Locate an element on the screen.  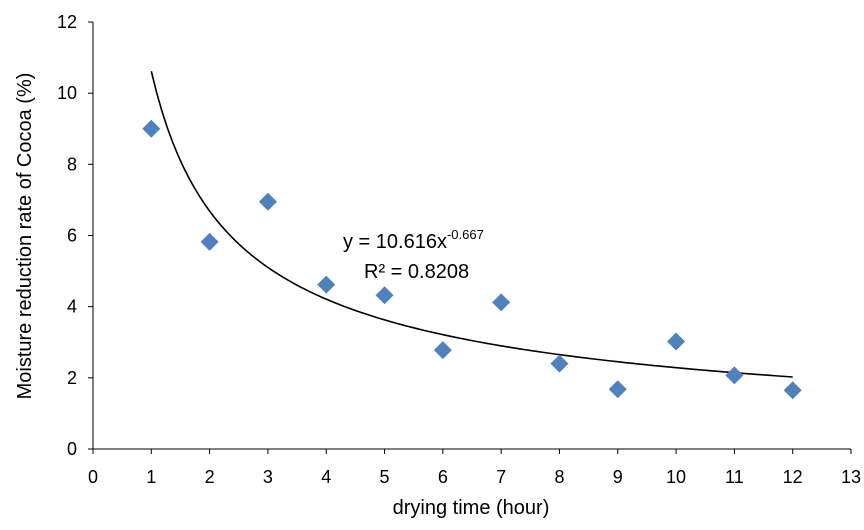
y-tick-label: 8 is located at coordinates (72, 164).